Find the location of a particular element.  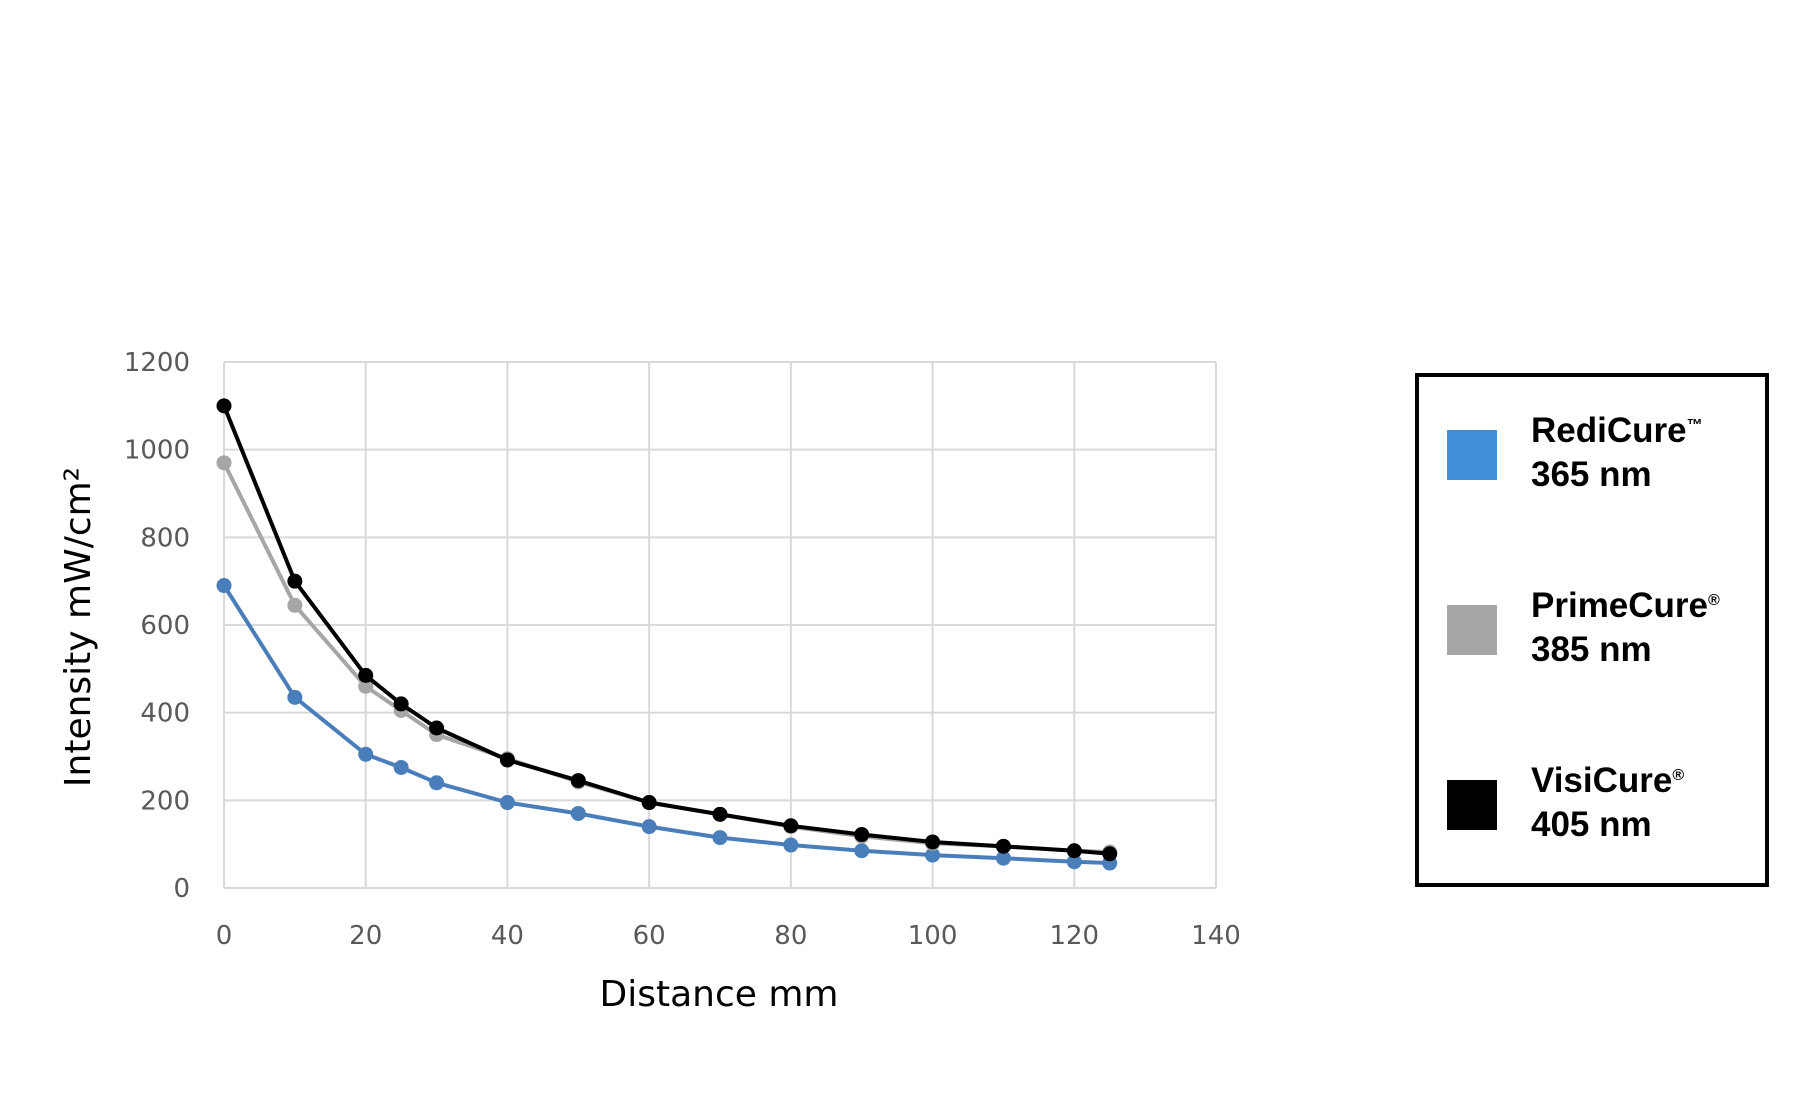

legend-series-name: VisiCure® is located at coordinates (1607, 780).